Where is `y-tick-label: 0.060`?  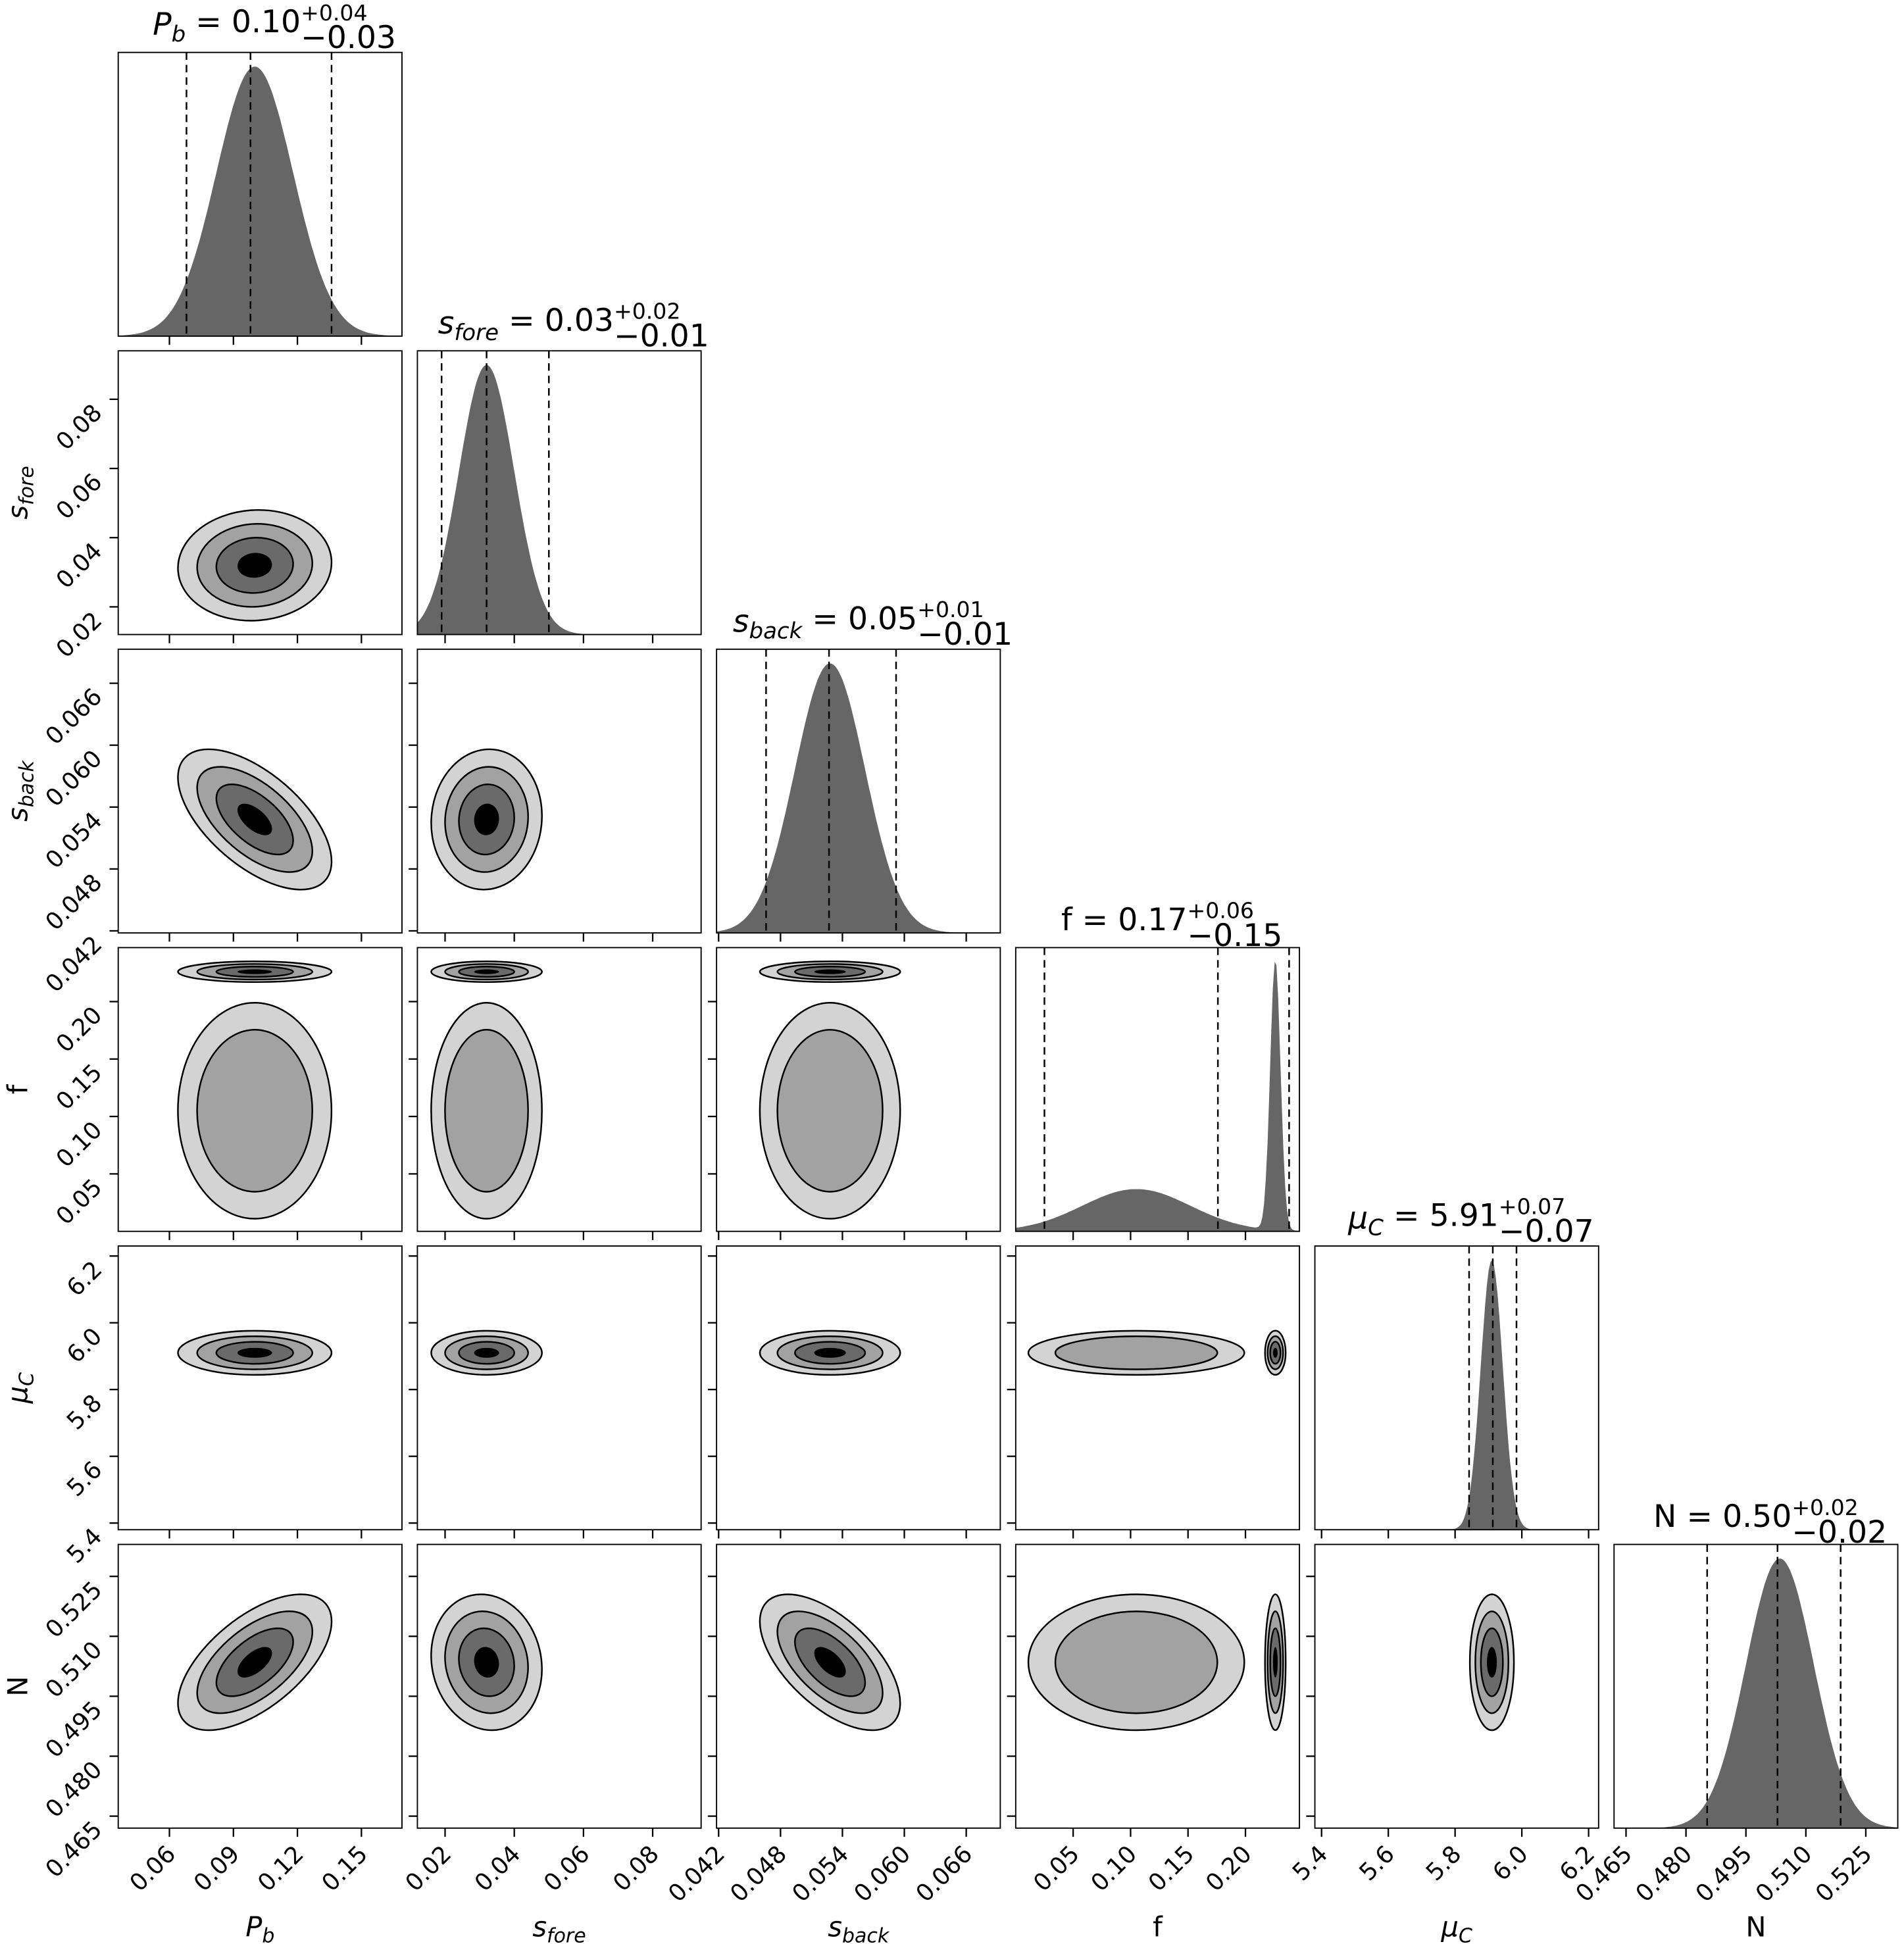 y-tick-label: 0.060 is located at coordinates (74, 778).